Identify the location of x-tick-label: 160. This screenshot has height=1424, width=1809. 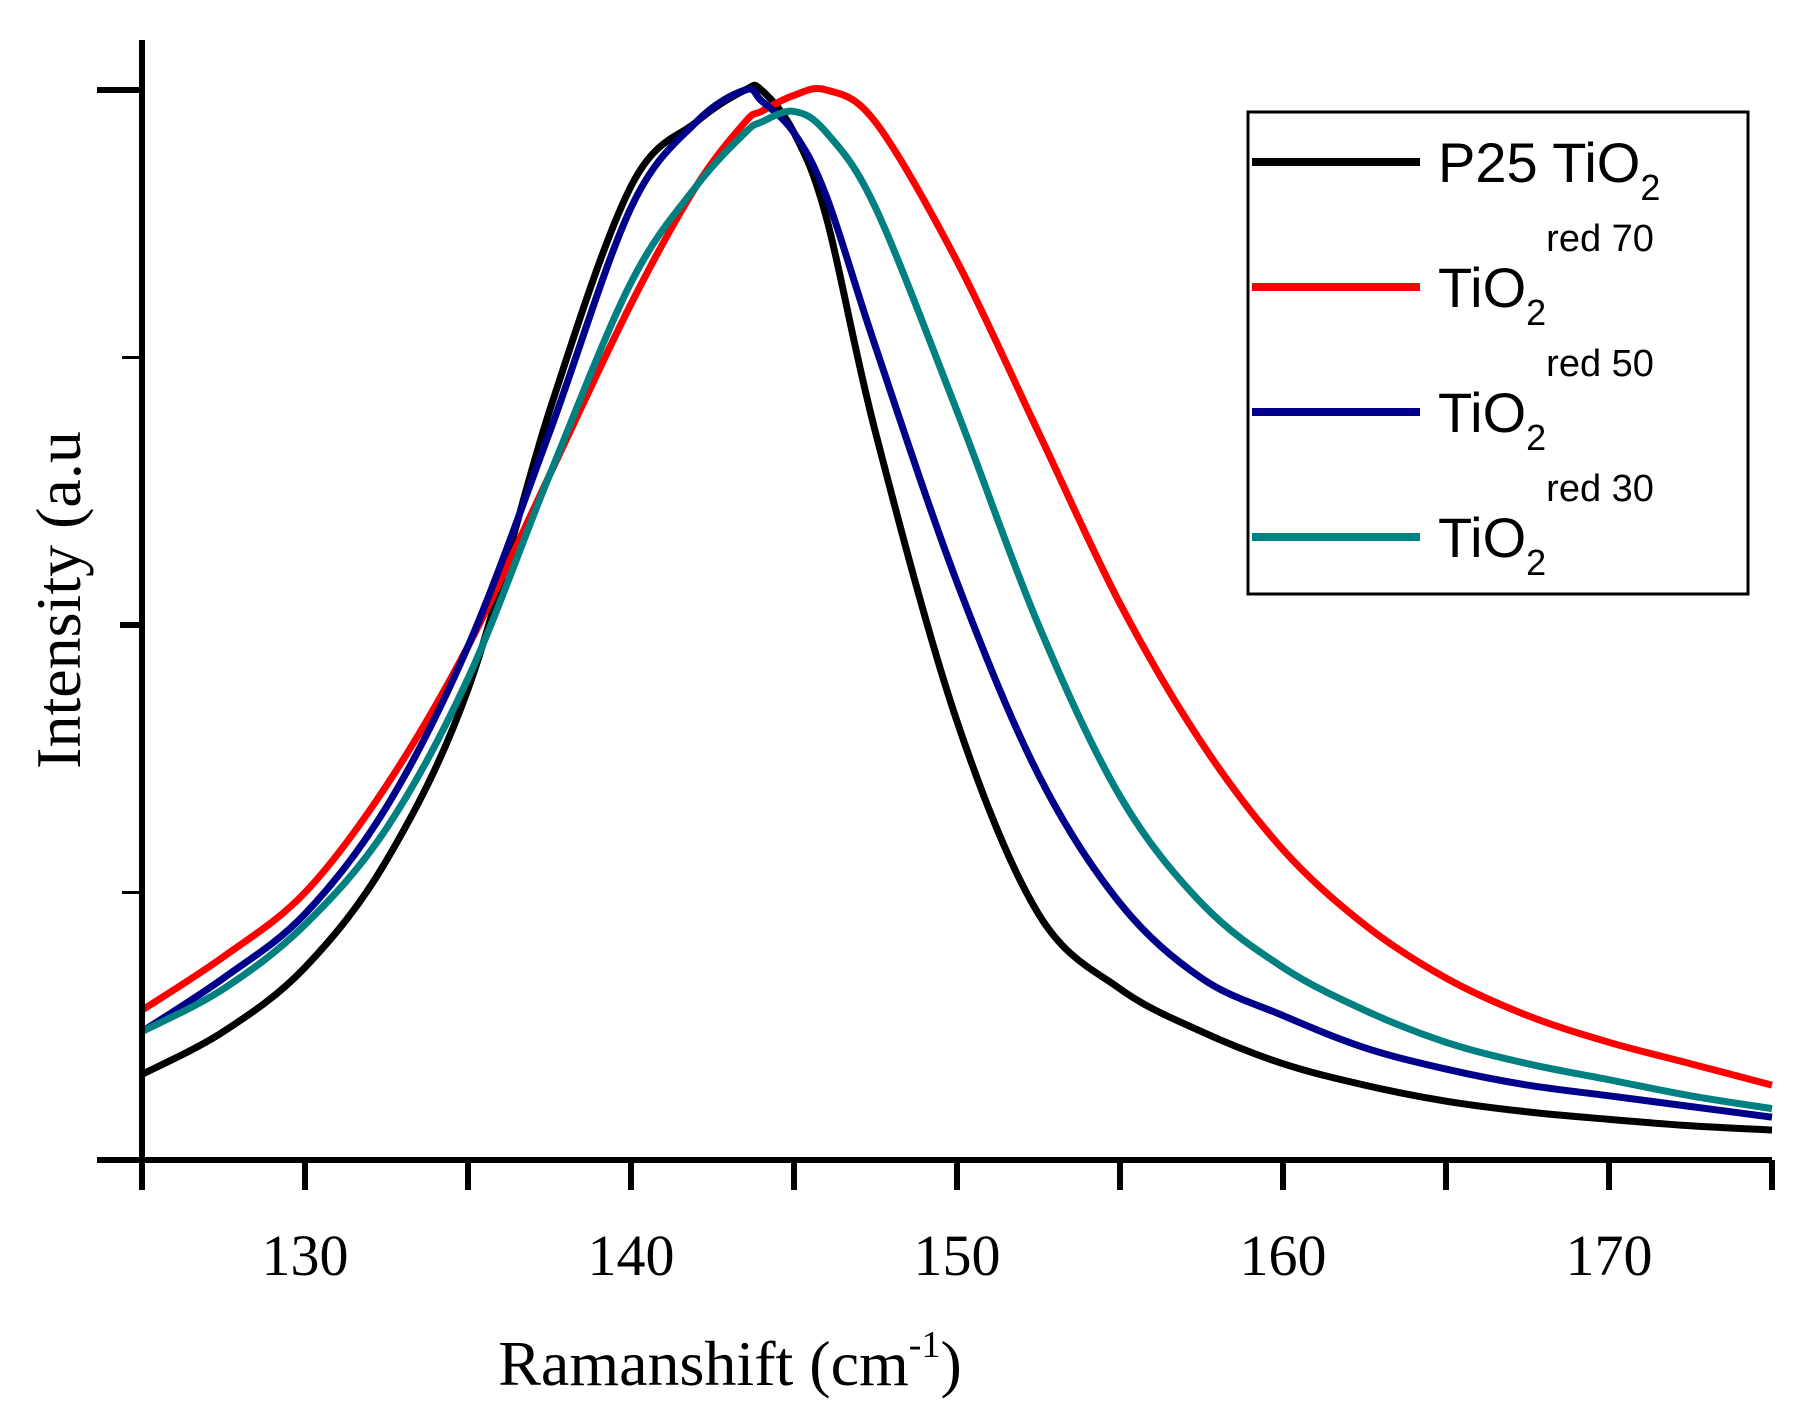
(1283, 1255).